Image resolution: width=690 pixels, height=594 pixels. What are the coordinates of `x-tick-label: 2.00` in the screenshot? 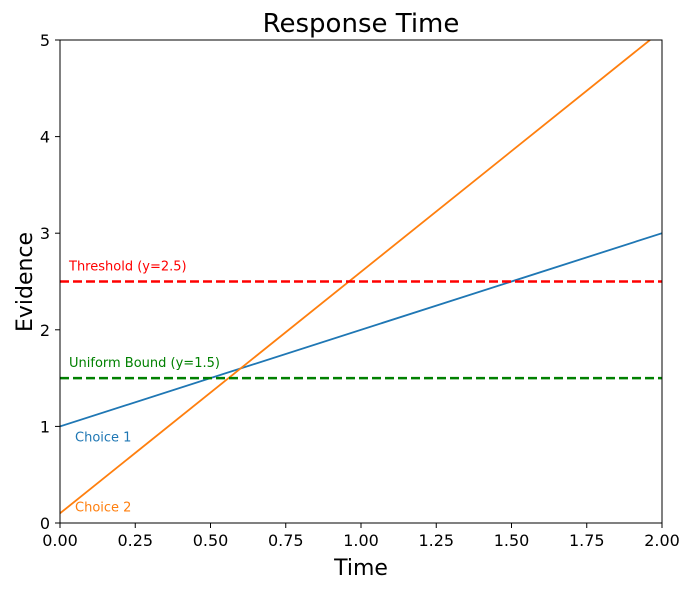 It's located at (662, 540).